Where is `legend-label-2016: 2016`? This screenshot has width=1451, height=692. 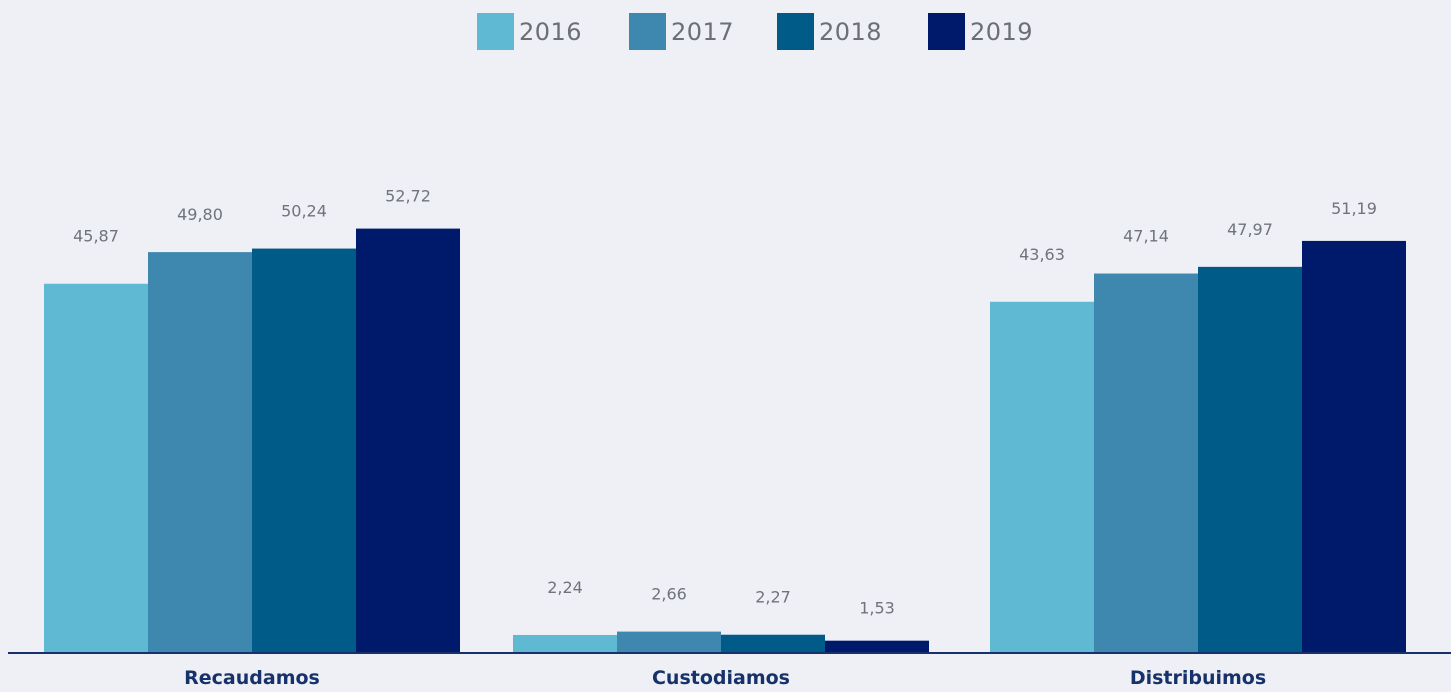
legend-label-2016: 2016 is located at coordinates (550, 32).